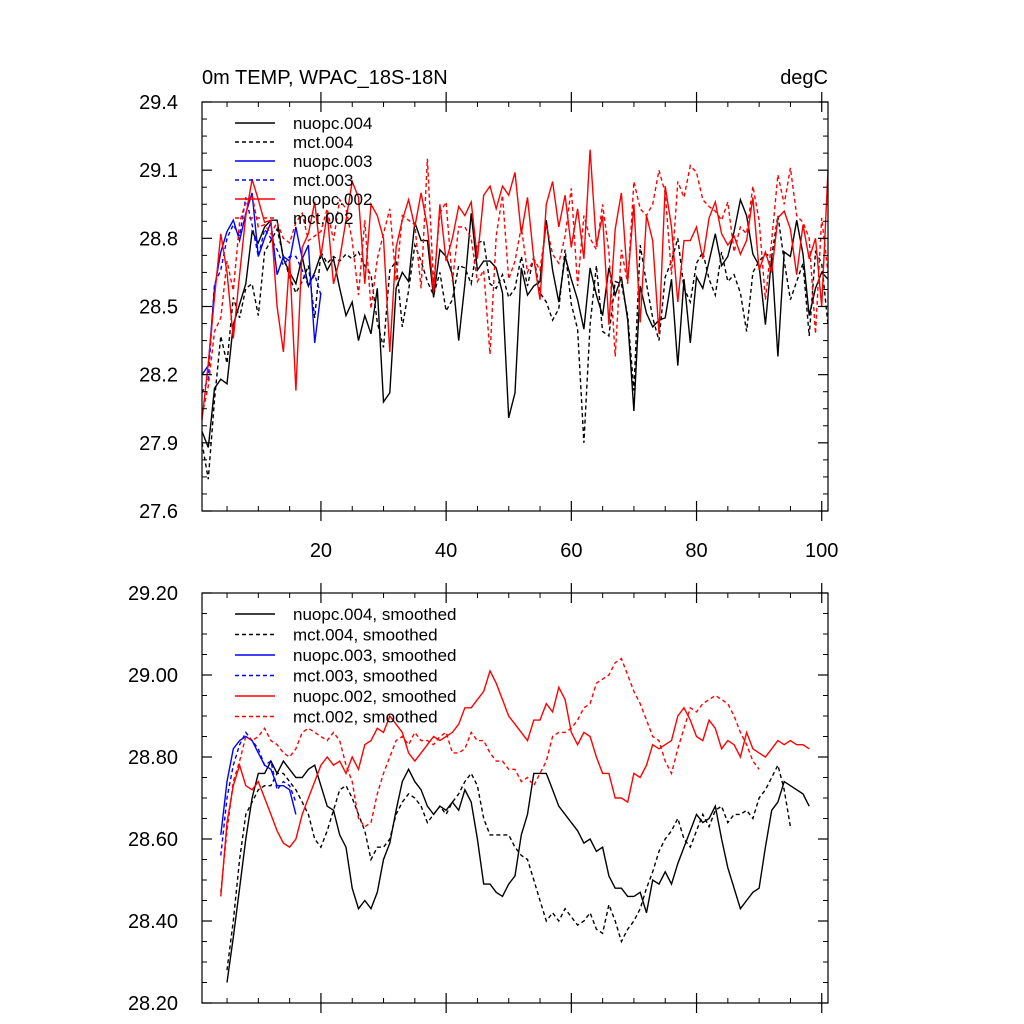 This screenshot has width=1024, height=1024. I want to click on x-tick-label: 60, so click(571, 551).